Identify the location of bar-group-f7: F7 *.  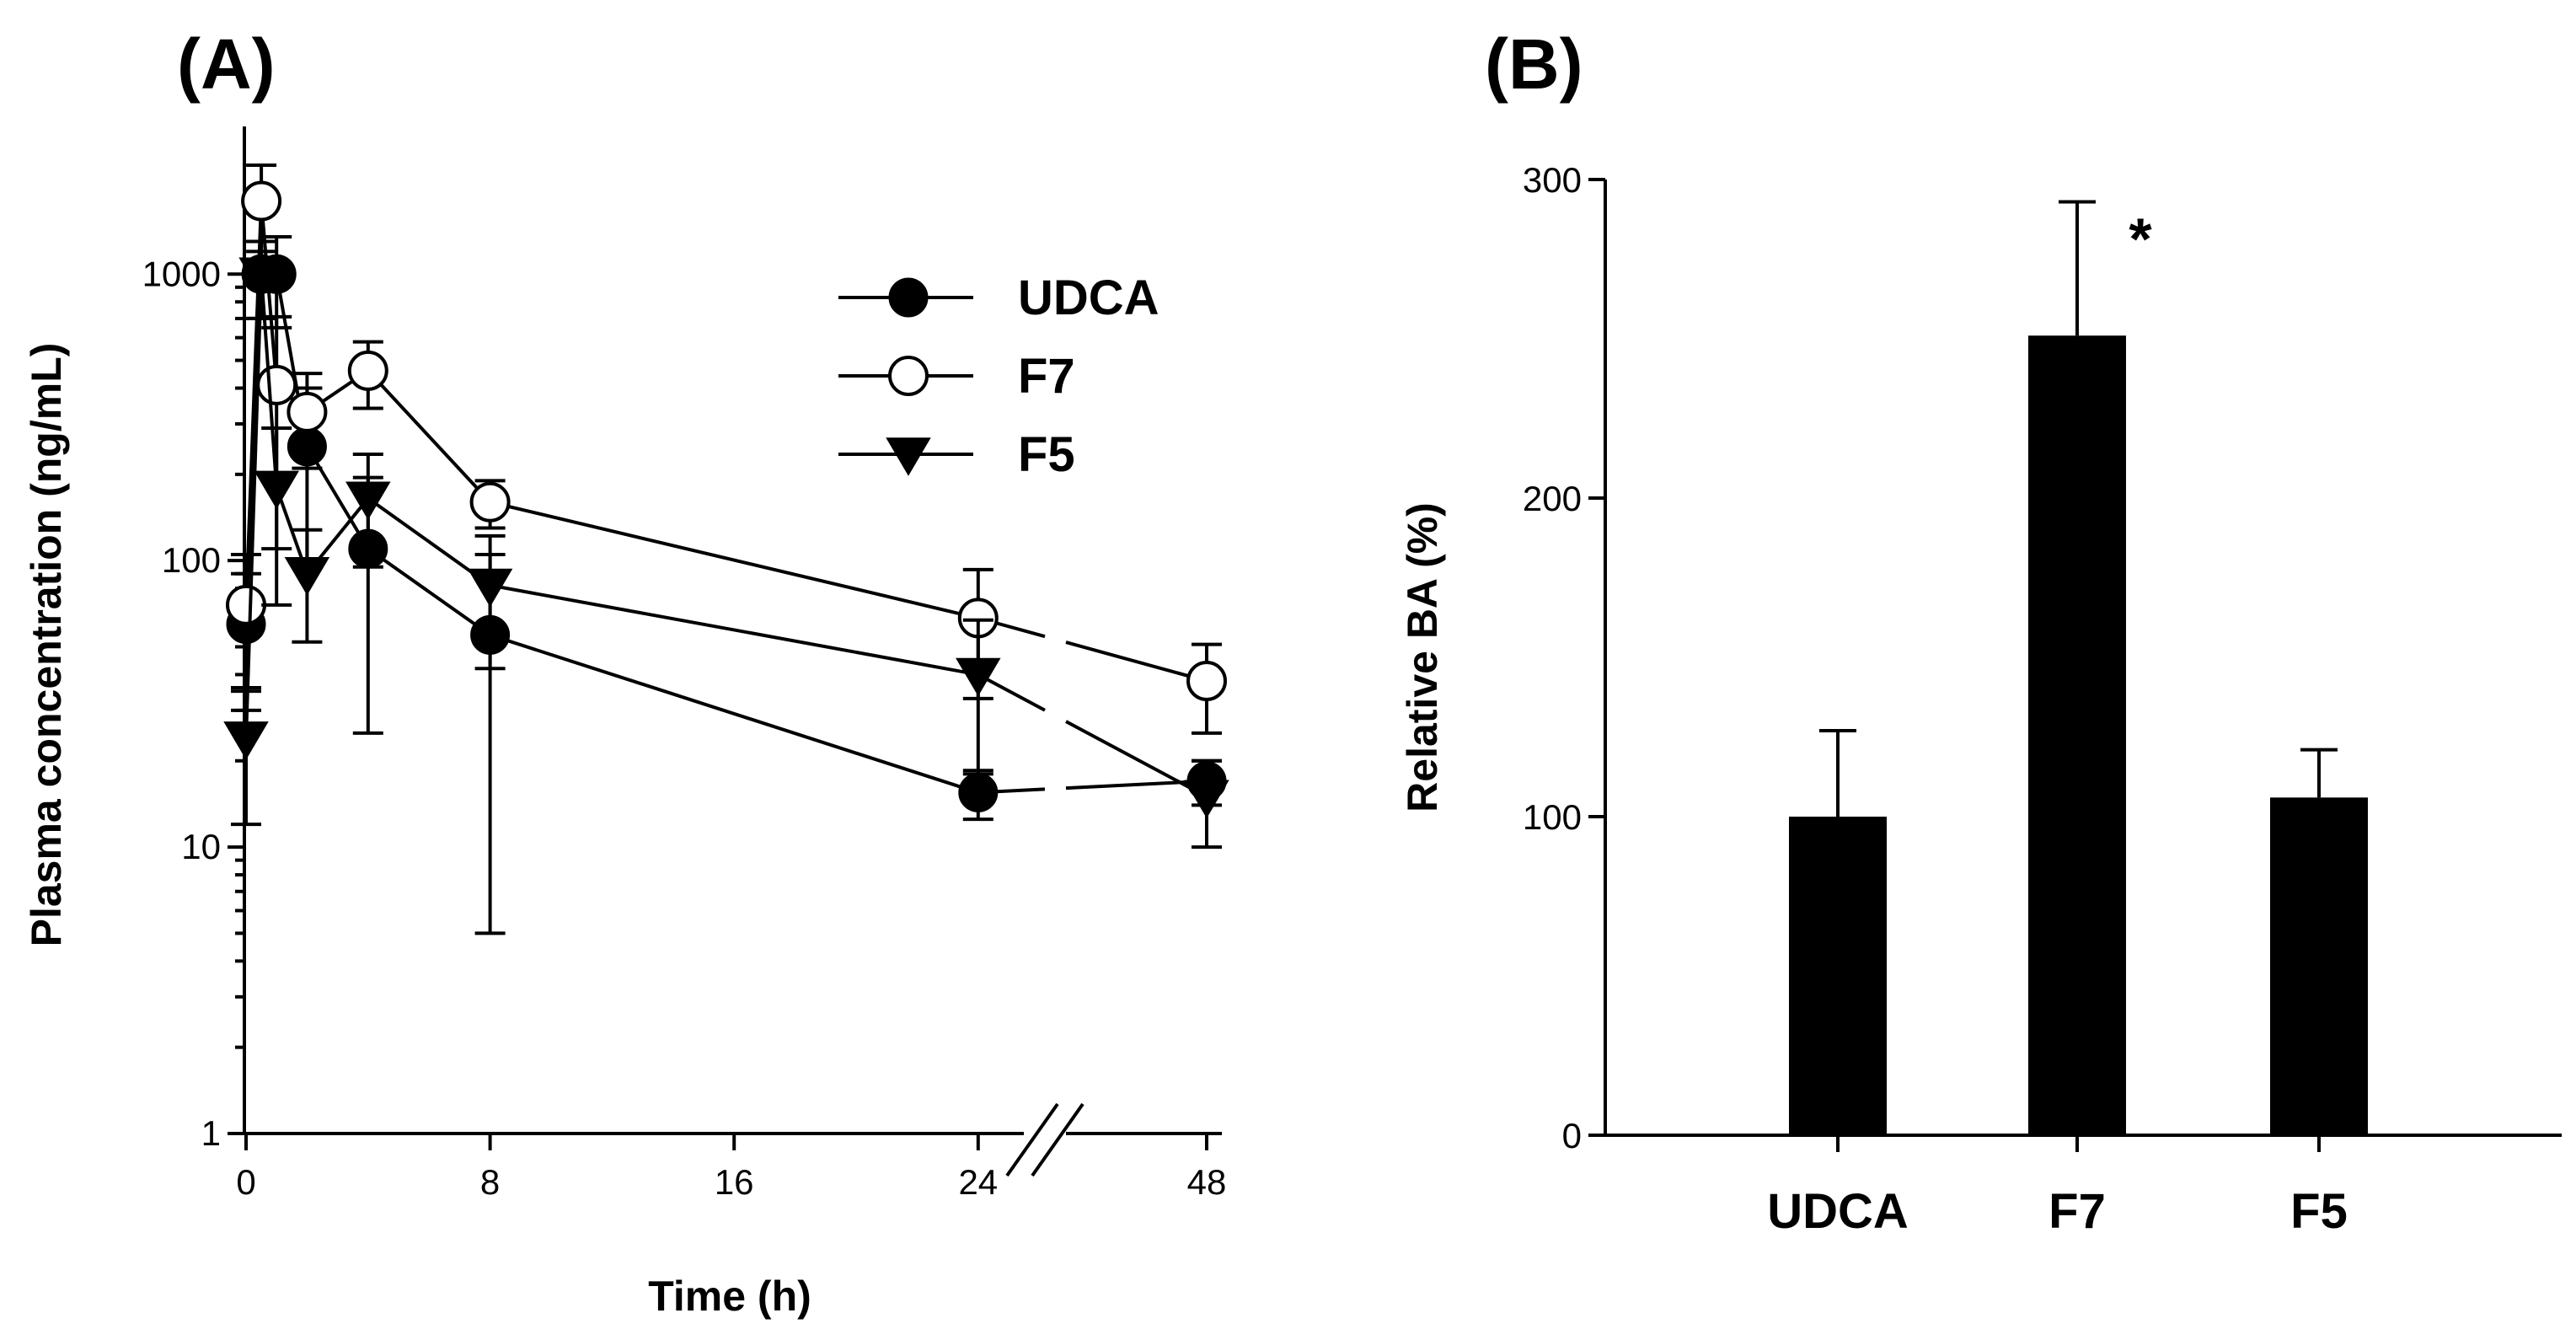
(2090, 719).